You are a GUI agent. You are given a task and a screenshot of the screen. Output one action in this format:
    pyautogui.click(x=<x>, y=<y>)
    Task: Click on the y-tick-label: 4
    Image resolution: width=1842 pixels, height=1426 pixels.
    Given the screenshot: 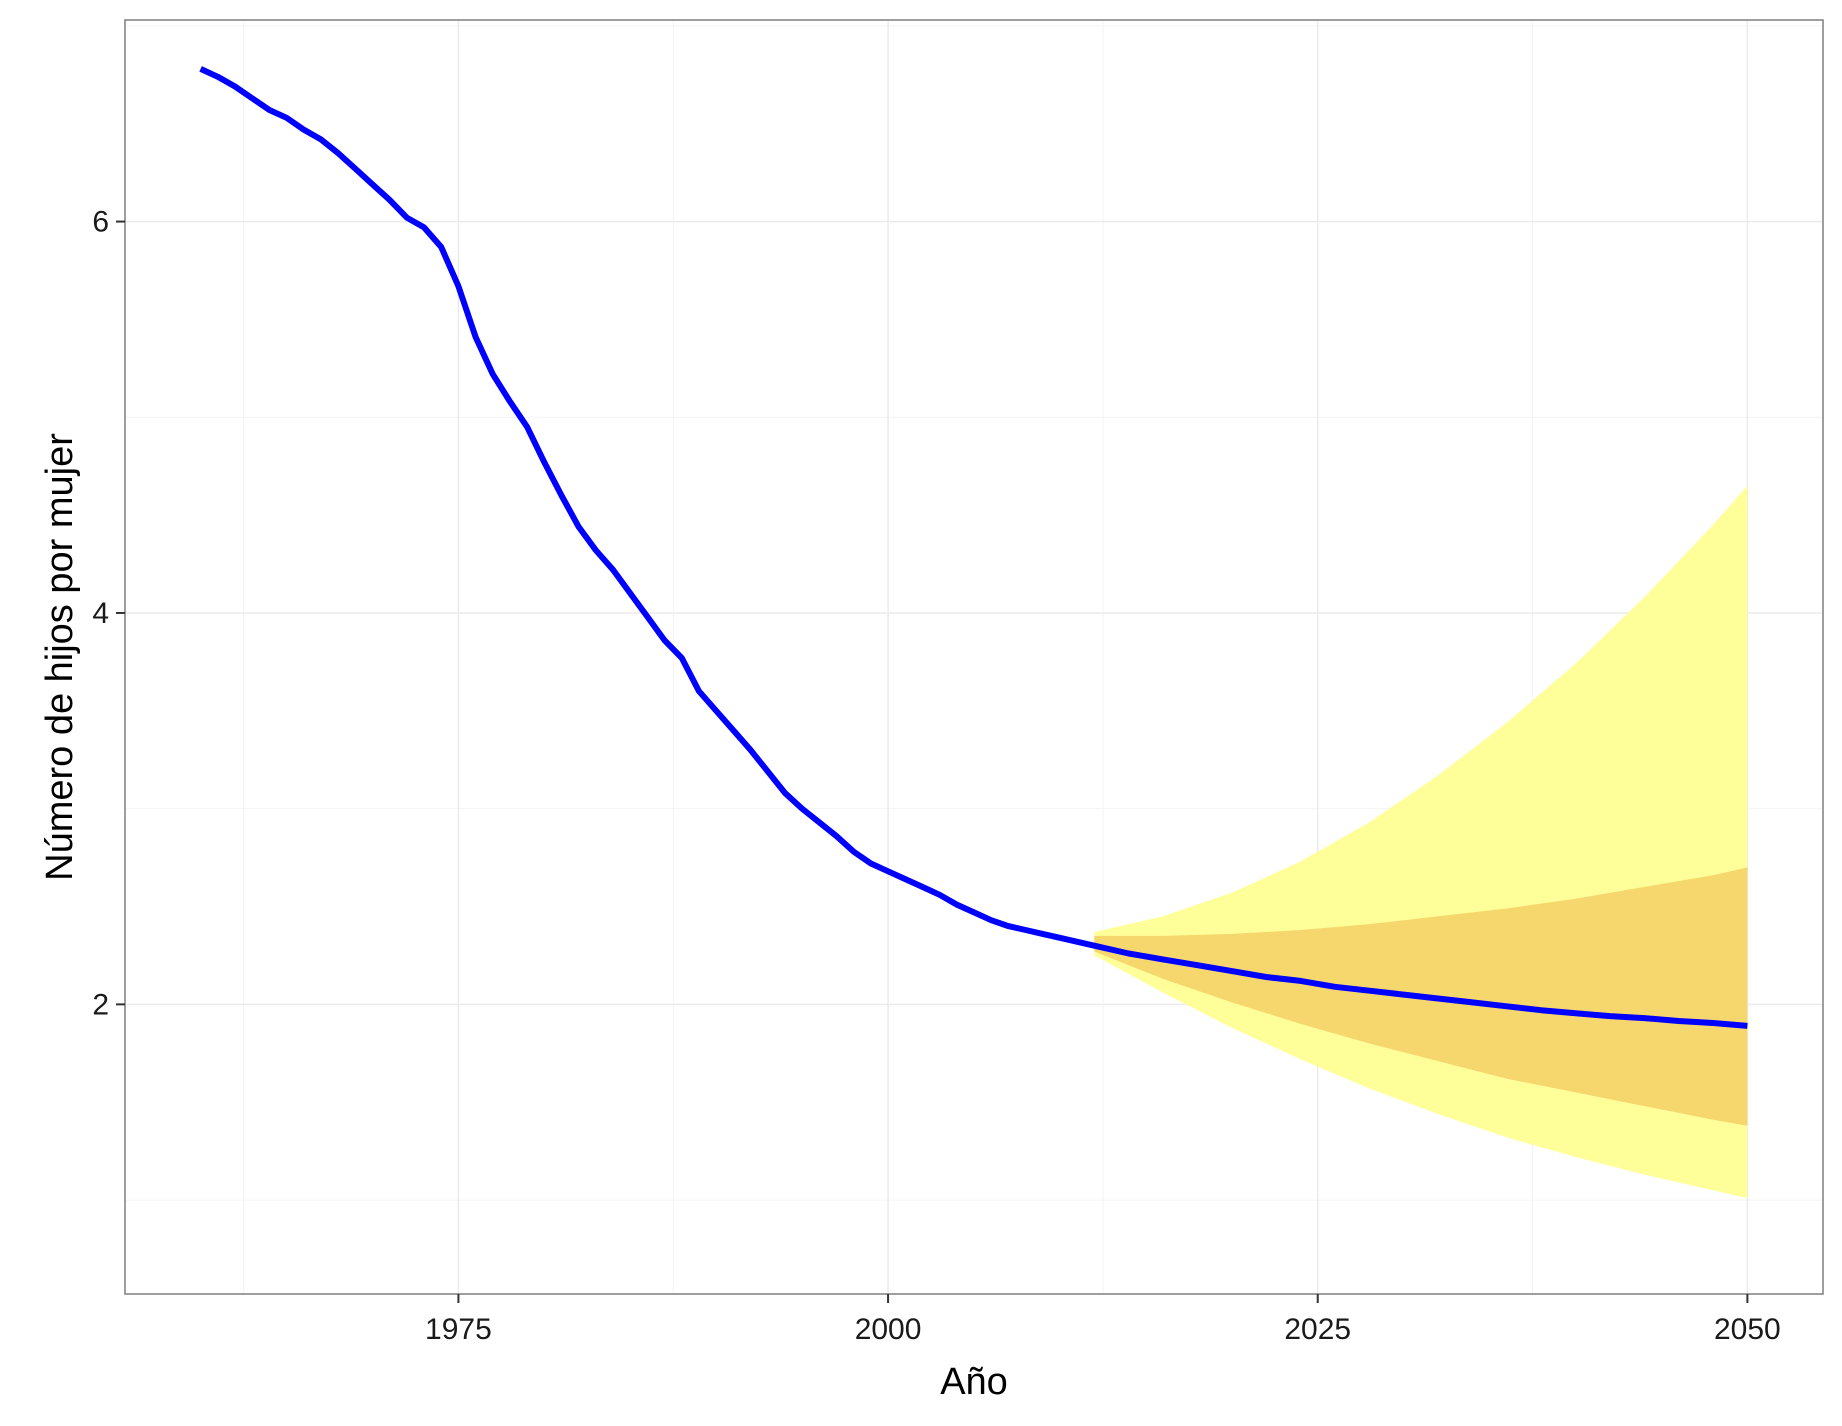 What is the action you would take?
    pyautogui.click(x=100, y=613)
    